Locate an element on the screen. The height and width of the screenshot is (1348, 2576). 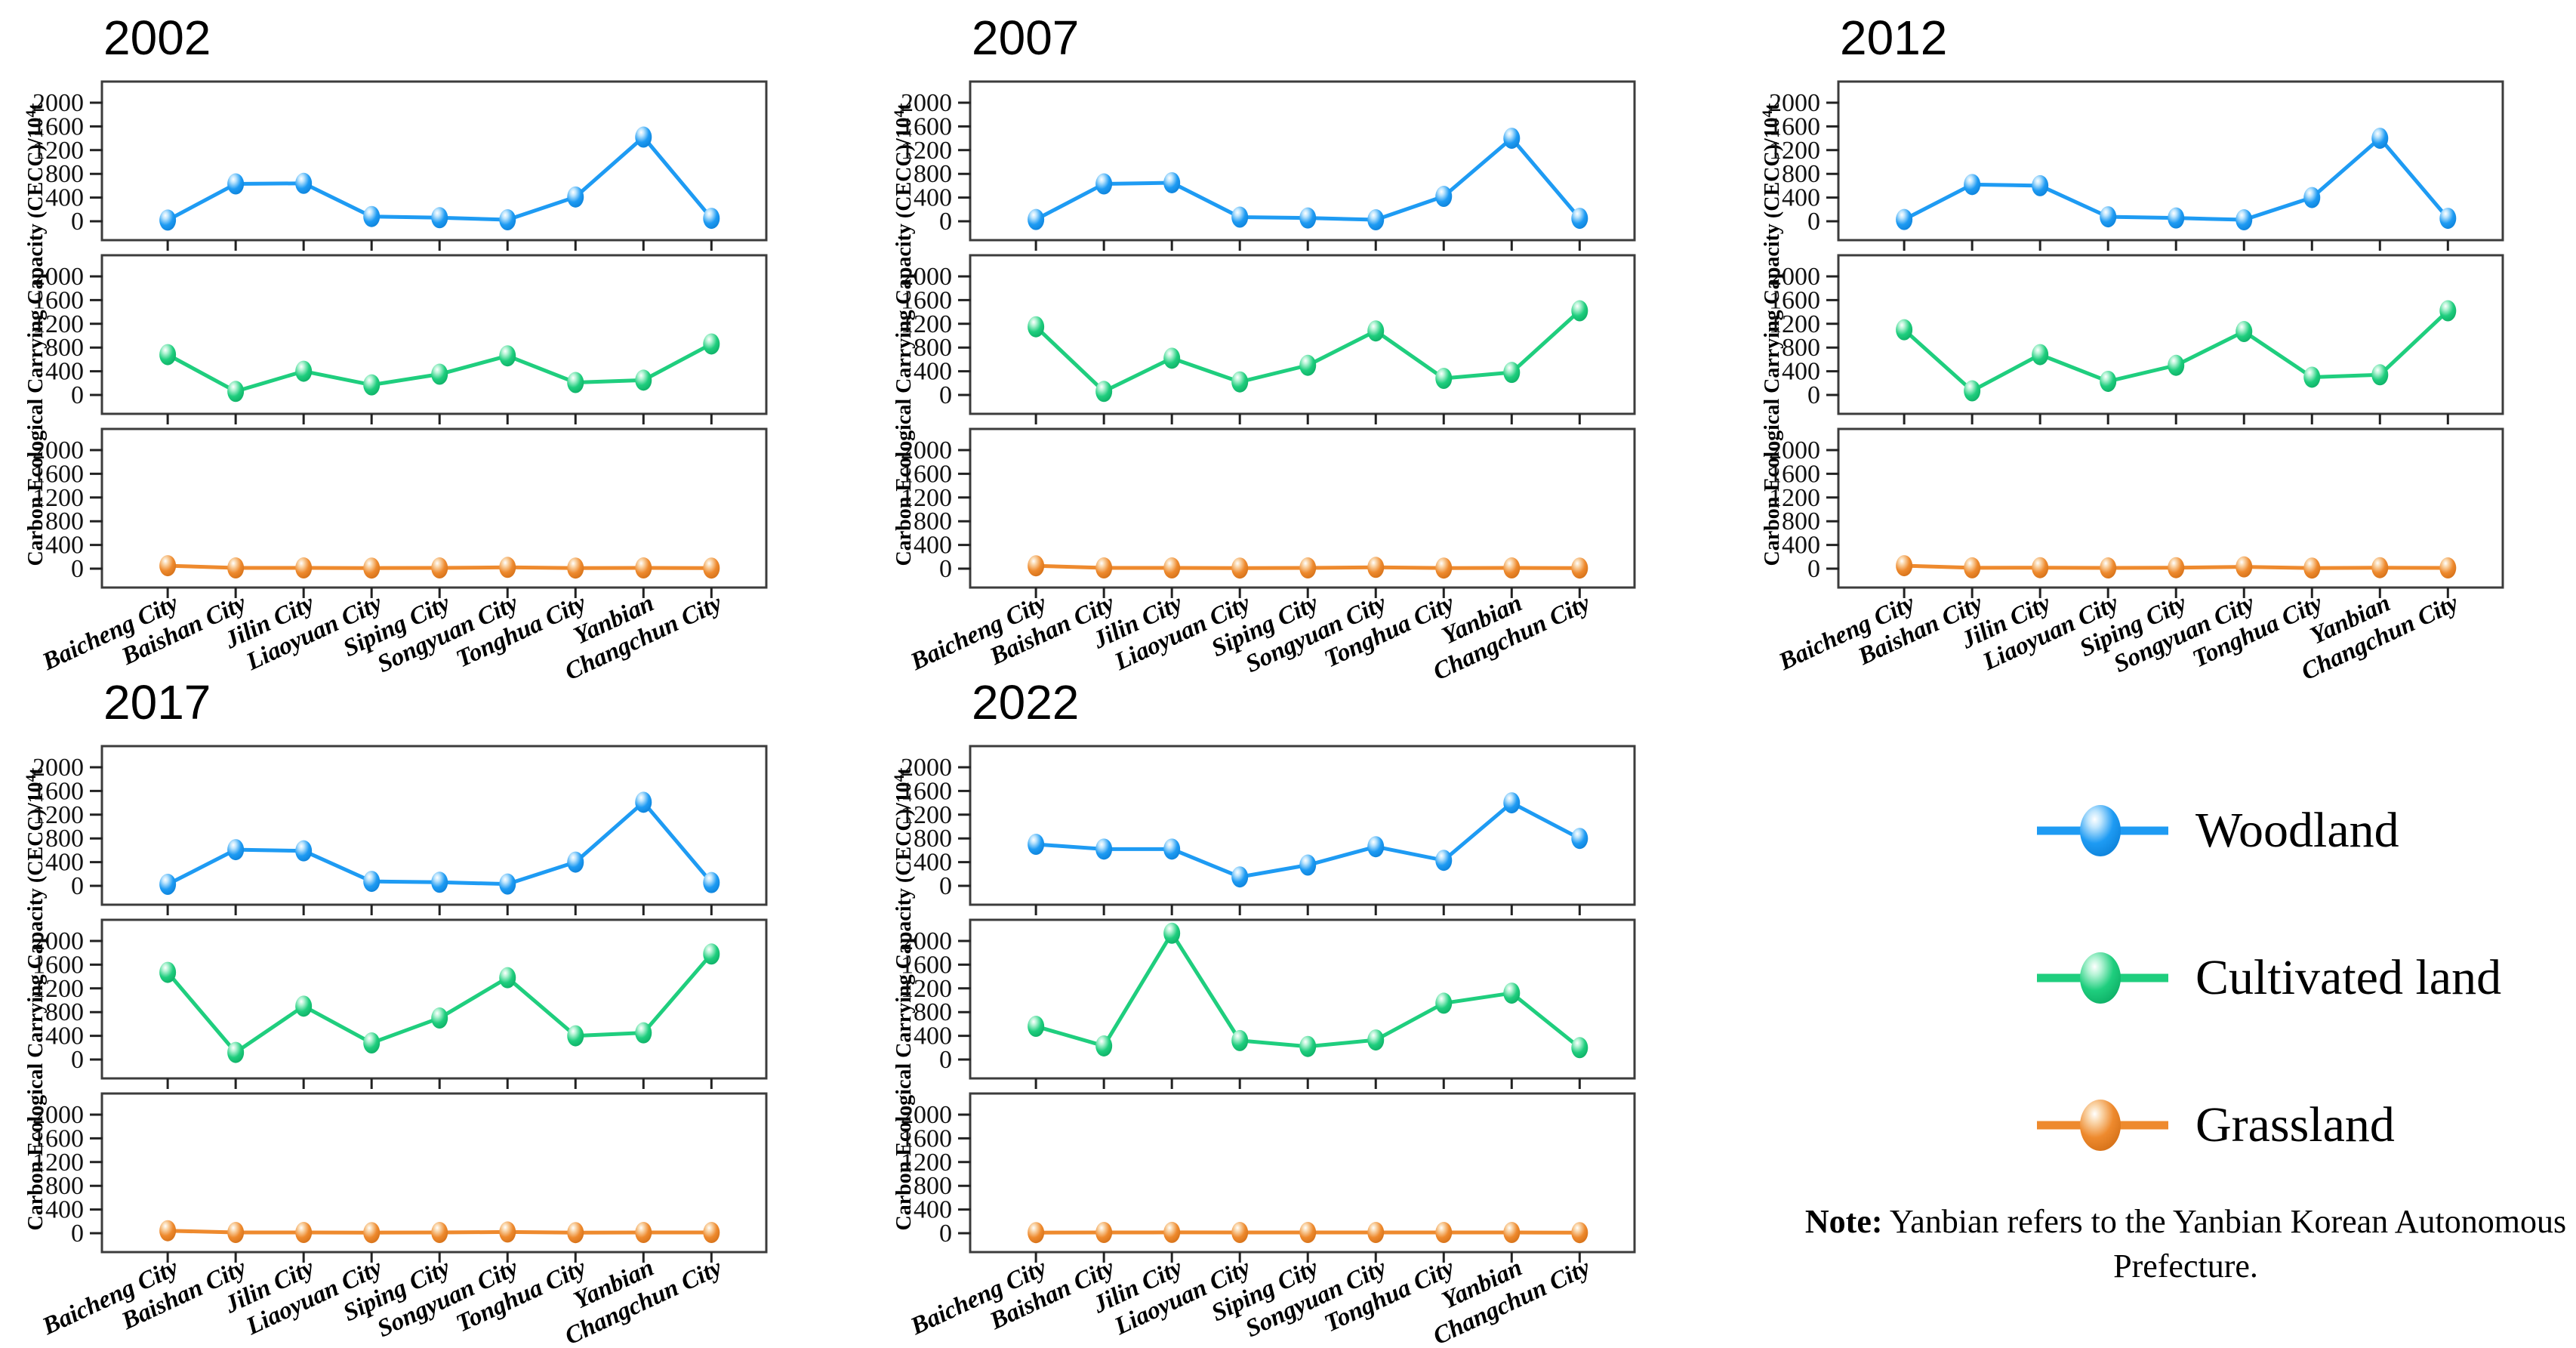
cultivated-land-marker-icon is located at coordinates (2102, 977).